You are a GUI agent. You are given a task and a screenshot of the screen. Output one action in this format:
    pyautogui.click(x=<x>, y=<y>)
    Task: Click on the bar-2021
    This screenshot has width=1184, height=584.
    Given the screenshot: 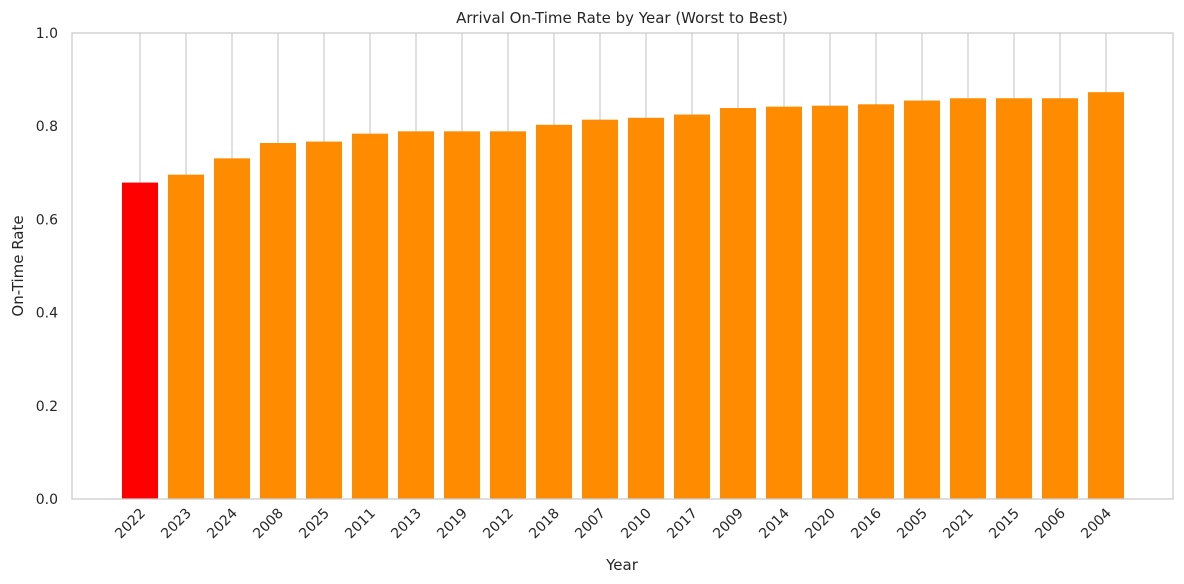 What is the action you would take?
    pyautogui.click(x=968, y=299)
    